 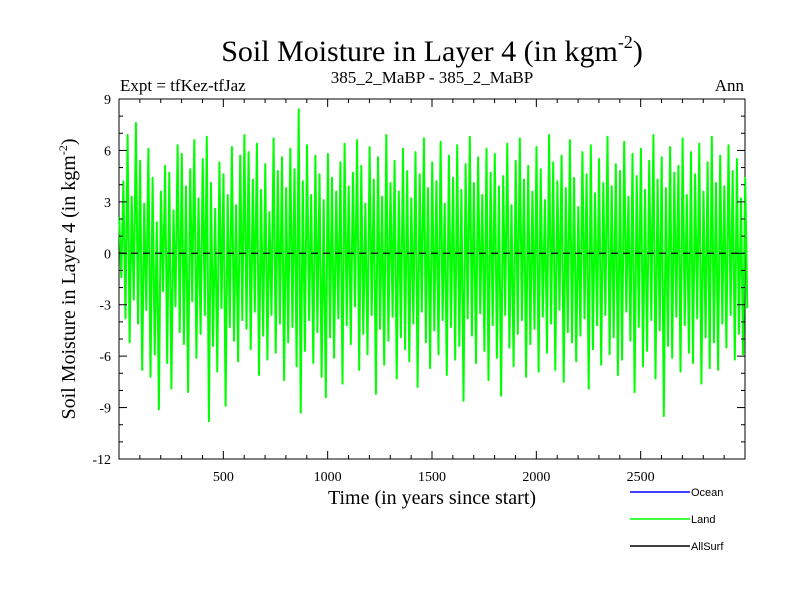 I want to click on legend-label-land: Land, so click(x=703, y=520).